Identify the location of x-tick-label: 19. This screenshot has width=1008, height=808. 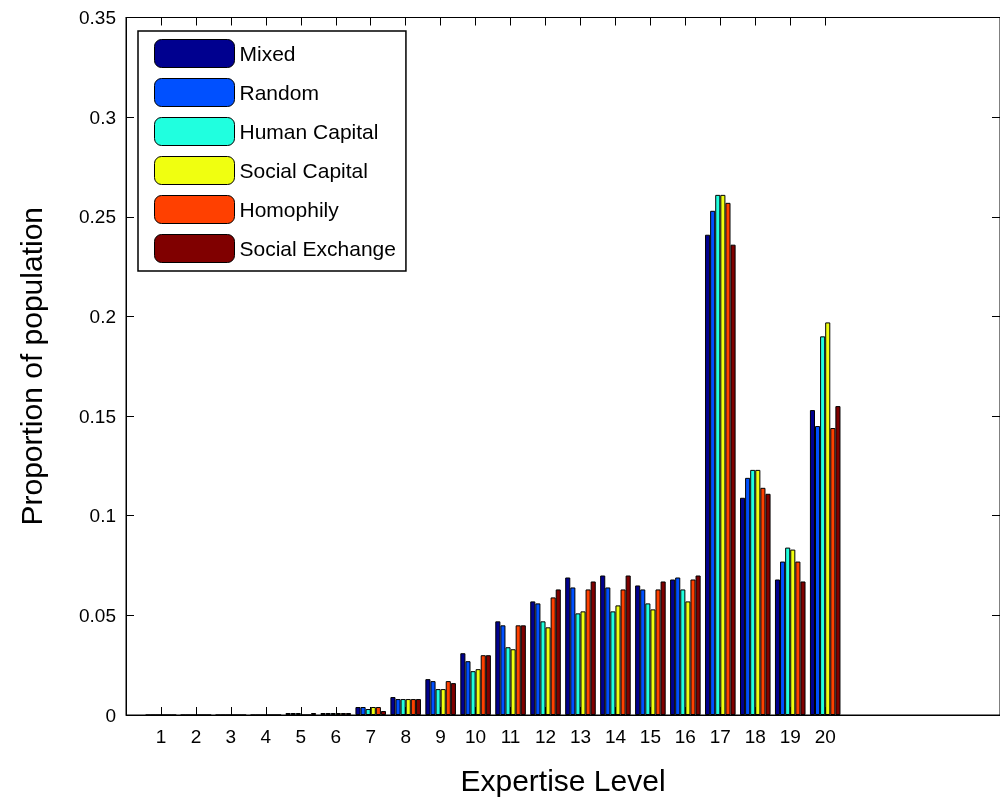
(790, 736).